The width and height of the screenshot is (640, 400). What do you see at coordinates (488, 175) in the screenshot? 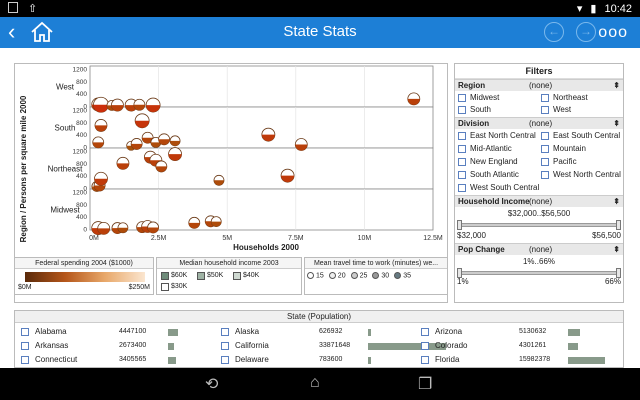
I see `division-option: South Atlantic` at bounding box center [488, 175].